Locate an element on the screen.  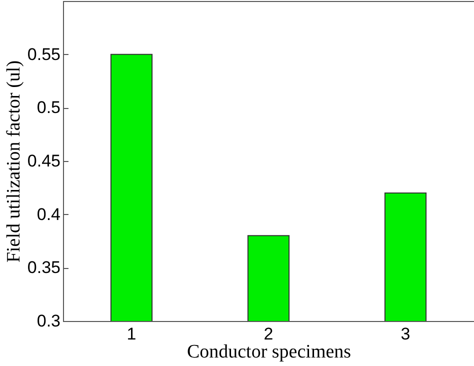
y-tick-label: 0.35 is located at coordinates (43, 268).